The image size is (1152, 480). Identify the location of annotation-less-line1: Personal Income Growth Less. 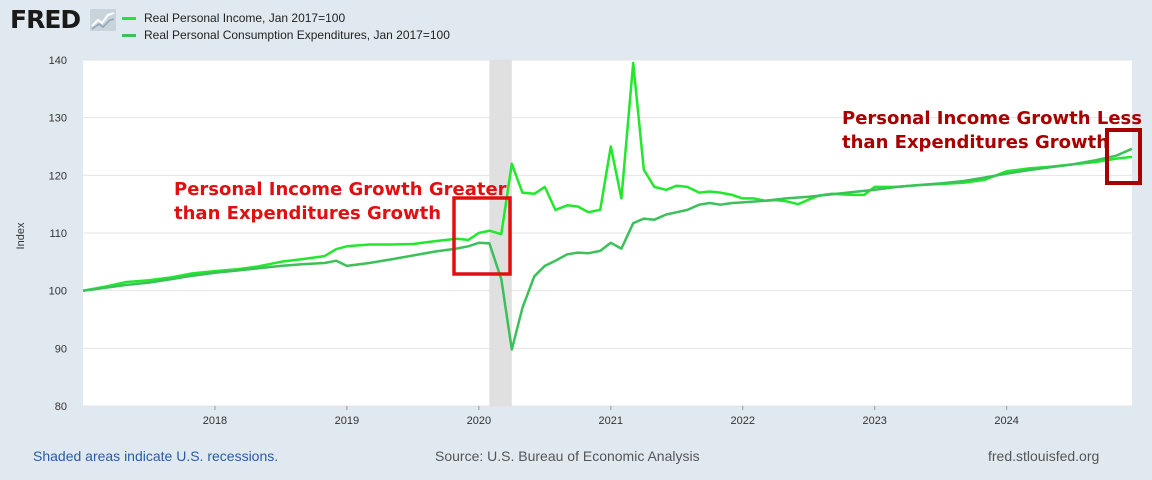
(992, 118).